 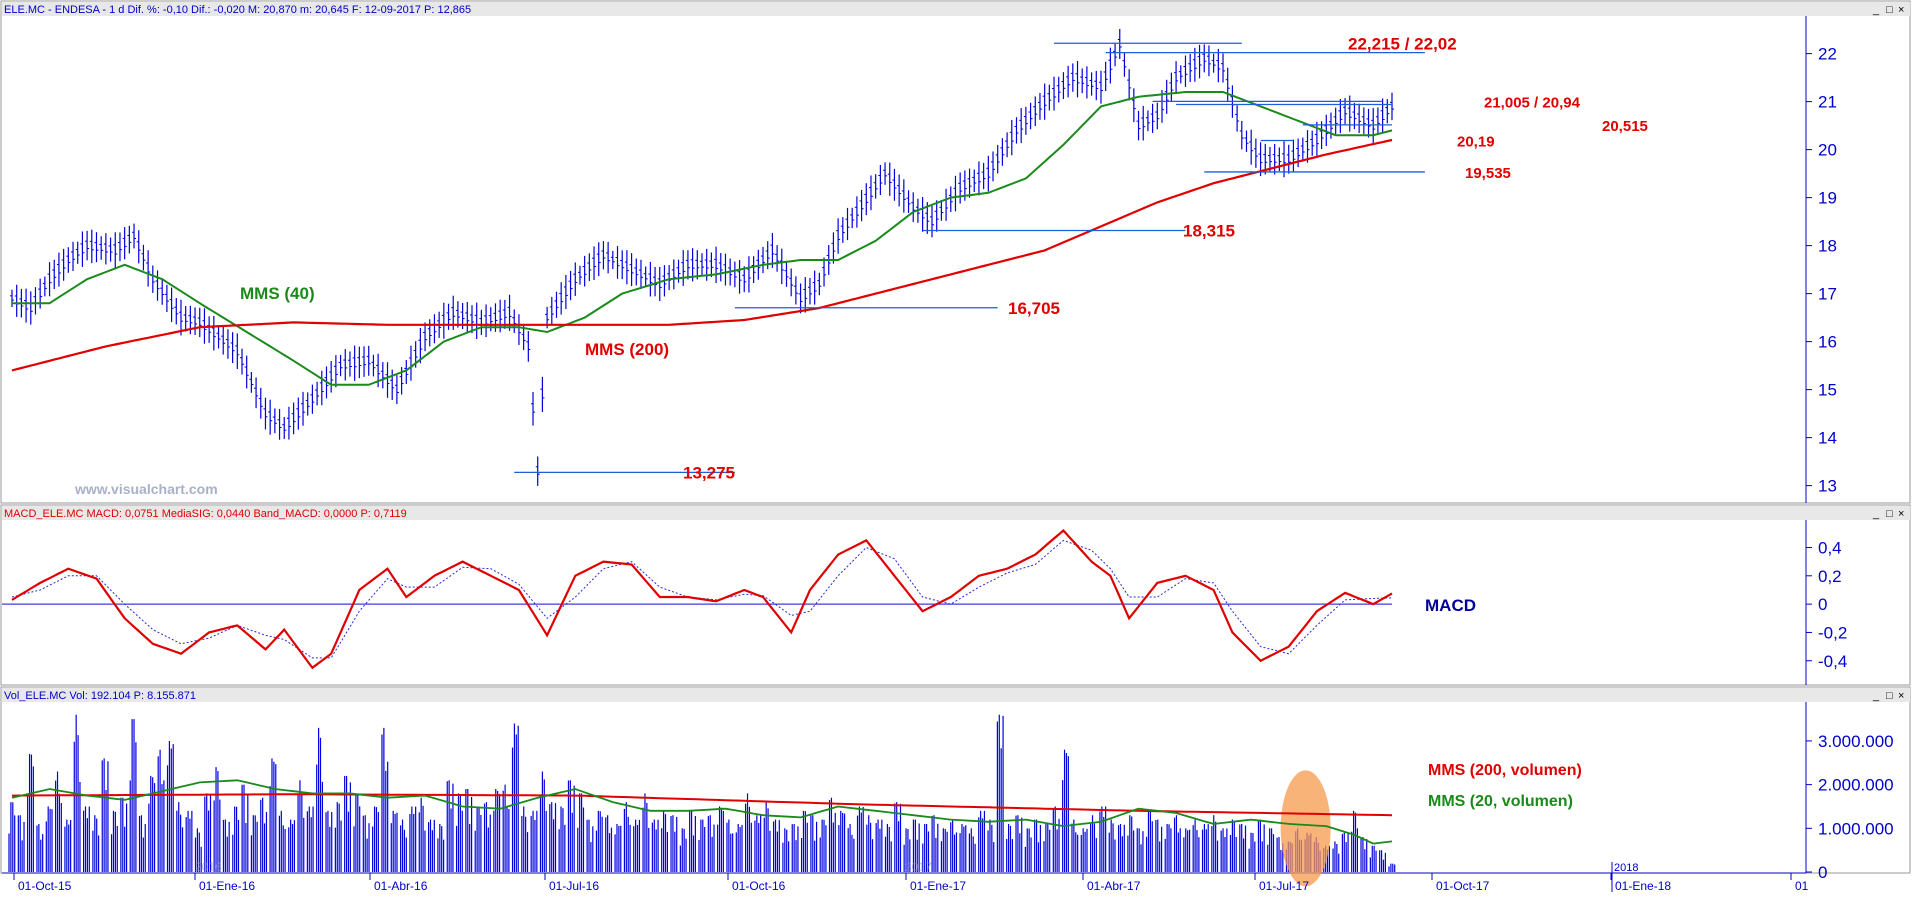 I want to click on price-y-axis-tick-label: 13, so click(x=1827, y=486).